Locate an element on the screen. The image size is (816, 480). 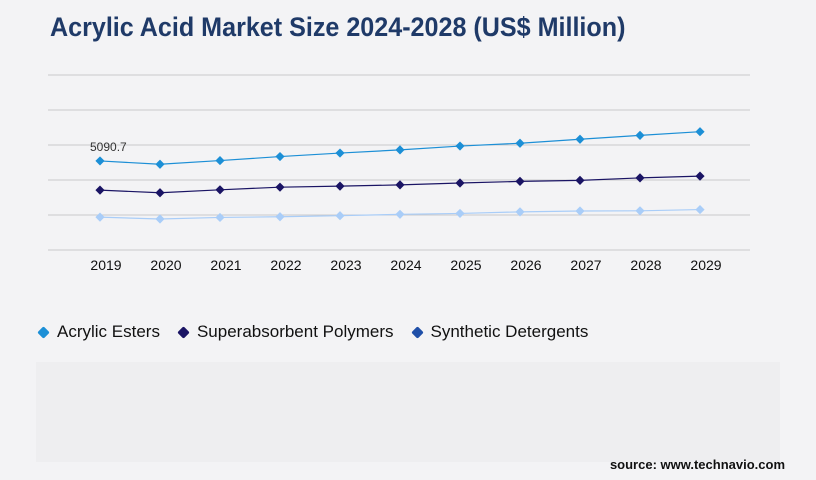
x-tick-label: 2023 is located at coordinates (345, 265).